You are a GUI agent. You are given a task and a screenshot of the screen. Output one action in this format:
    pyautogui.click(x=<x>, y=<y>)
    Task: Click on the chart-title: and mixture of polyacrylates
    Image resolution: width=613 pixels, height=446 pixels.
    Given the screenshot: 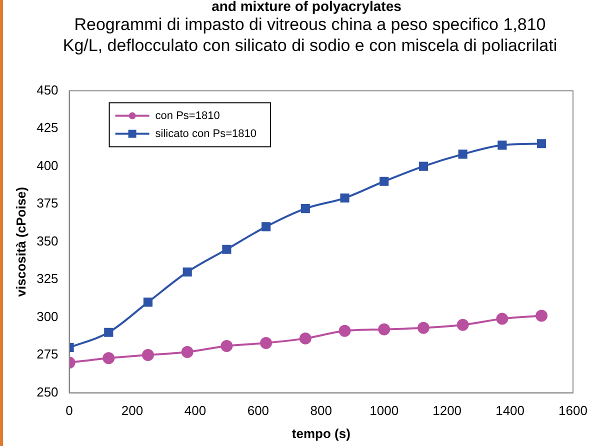 What is the action you would take?
    pyautogui.click(x=306, y=7)
    